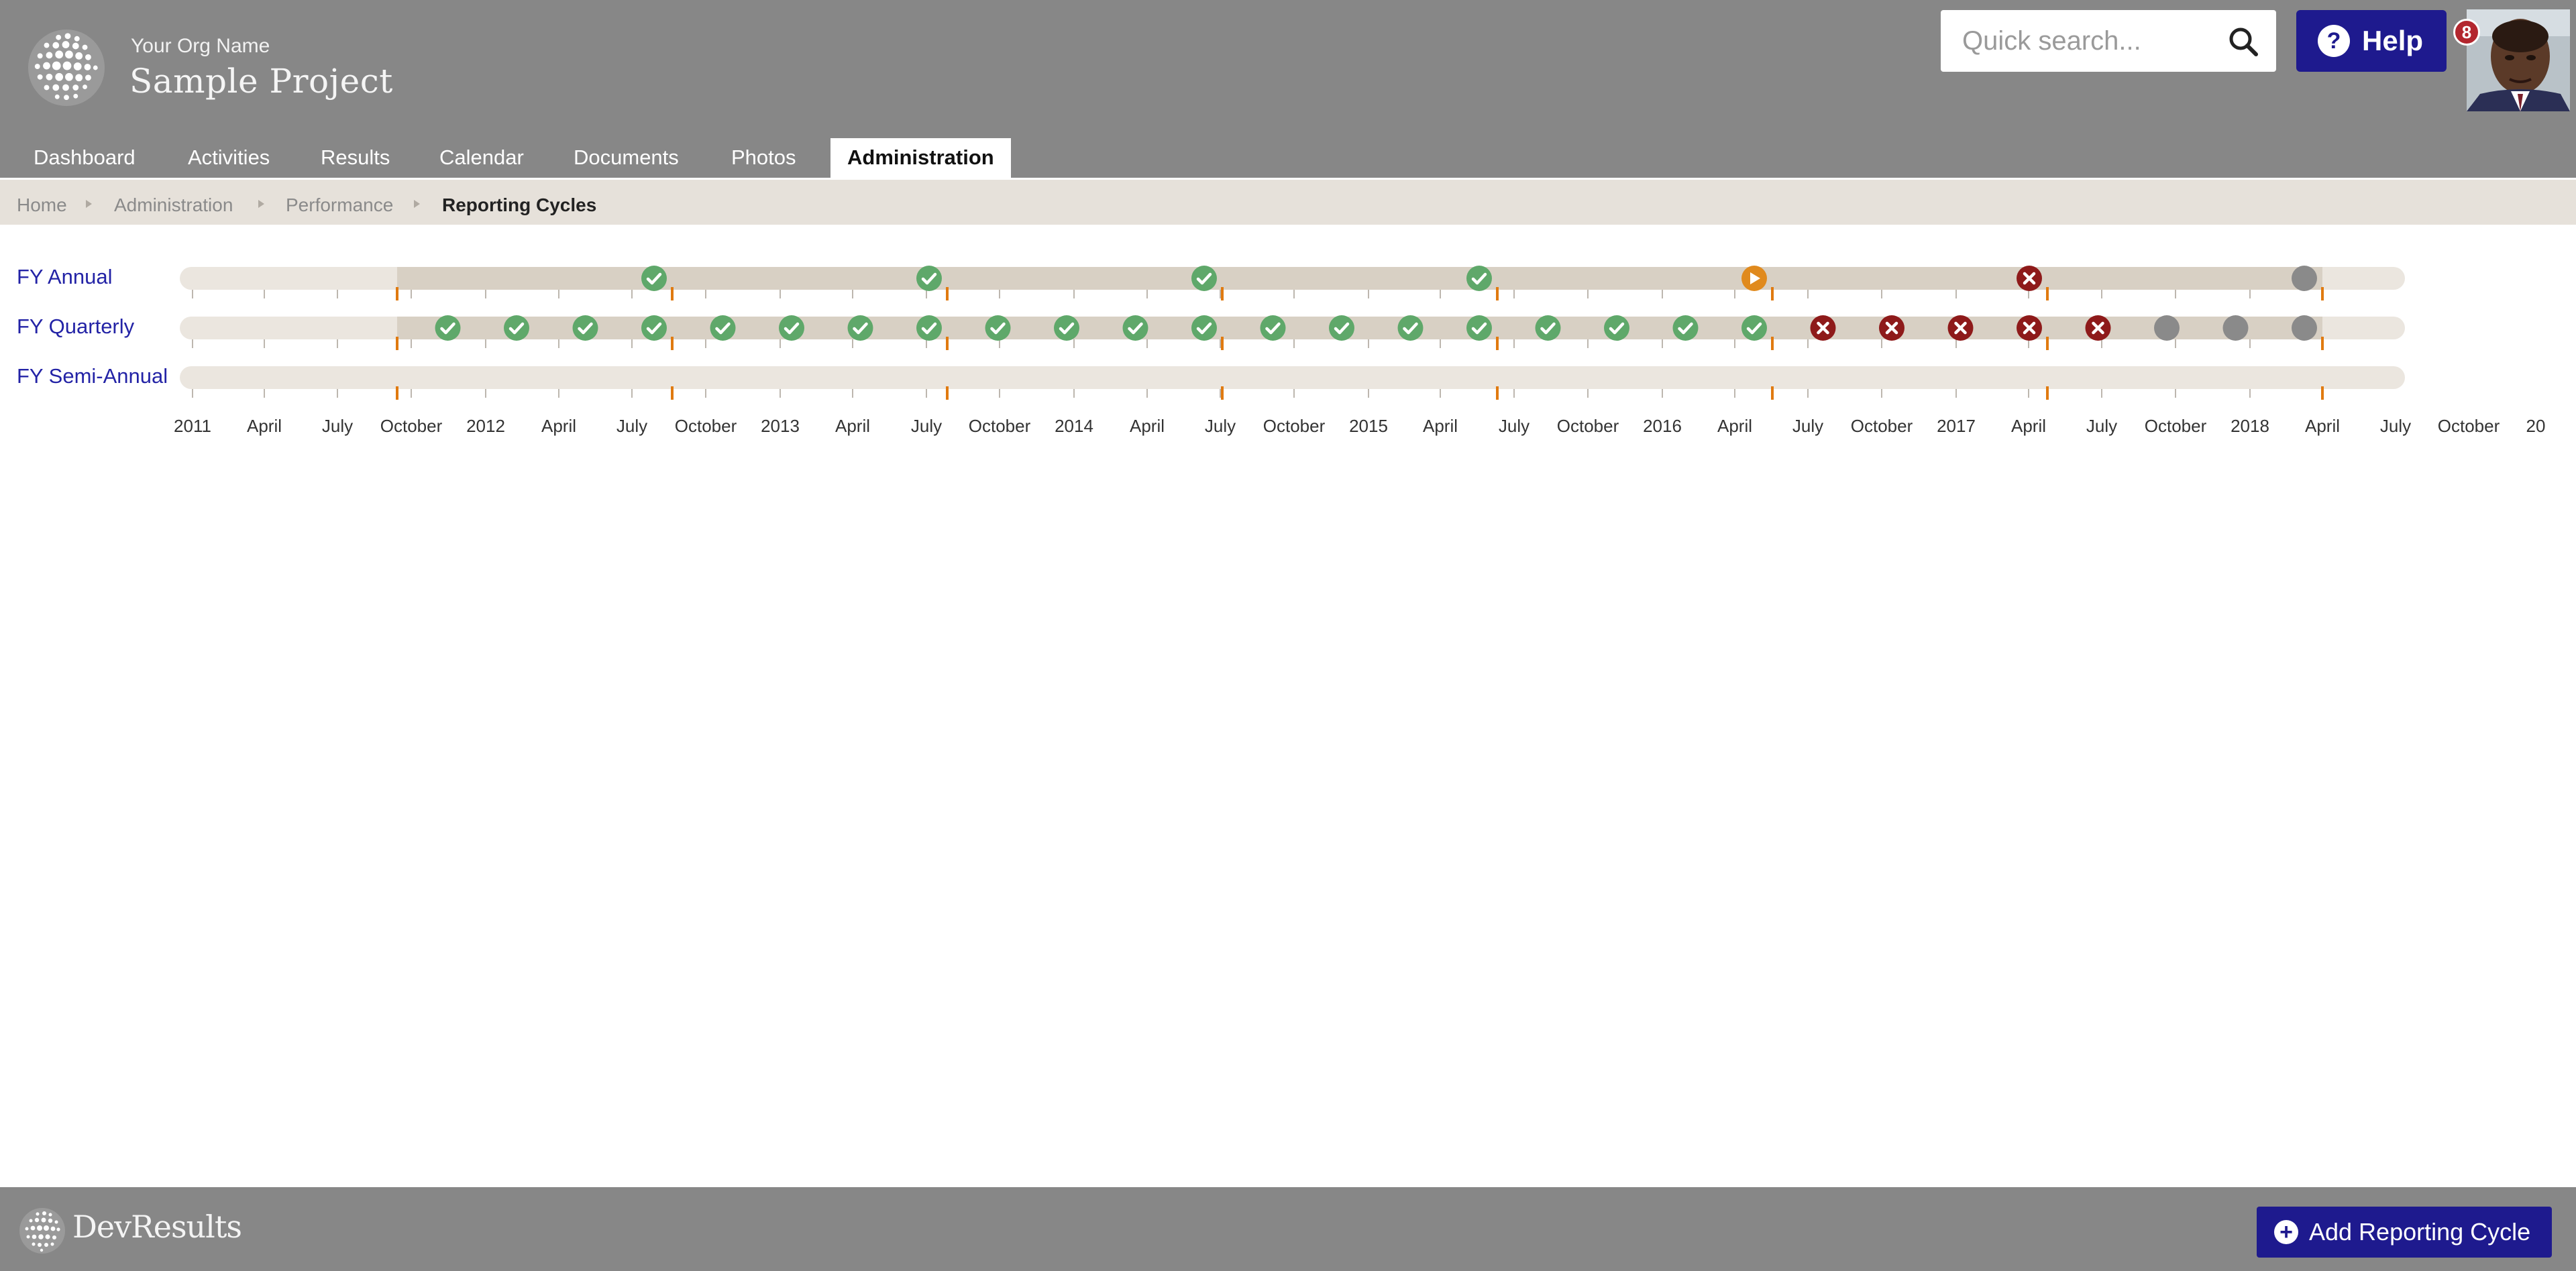 Image resolution: width=2576 pixels, height=1271 pixels. I want to click on question-icon: ?, so click(2334, 41).